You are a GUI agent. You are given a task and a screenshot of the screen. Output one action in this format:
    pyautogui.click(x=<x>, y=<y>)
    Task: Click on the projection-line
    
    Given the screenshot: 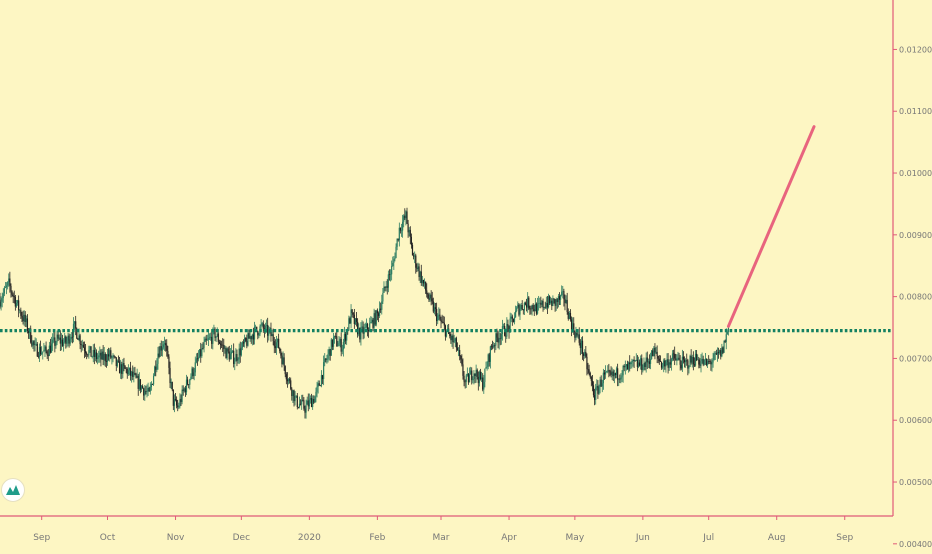 What is the action you would take?
    pyautogui.click(x=771, y=226)
    